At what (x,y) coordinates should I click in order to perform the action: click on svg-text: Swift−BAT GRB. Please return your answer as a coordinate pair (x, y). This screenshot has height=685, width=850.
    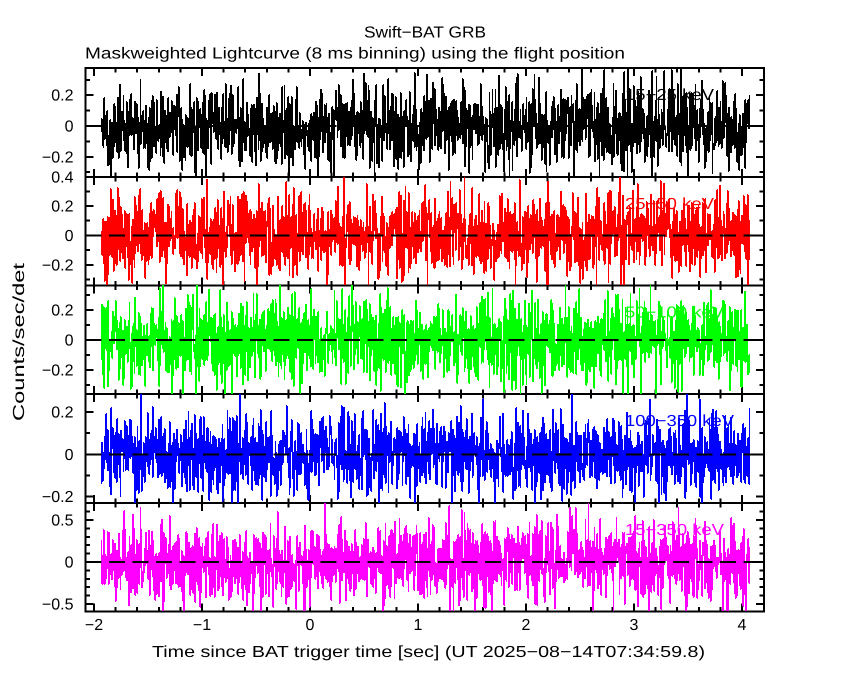
    Looking at the image, I should click on (425, 33).